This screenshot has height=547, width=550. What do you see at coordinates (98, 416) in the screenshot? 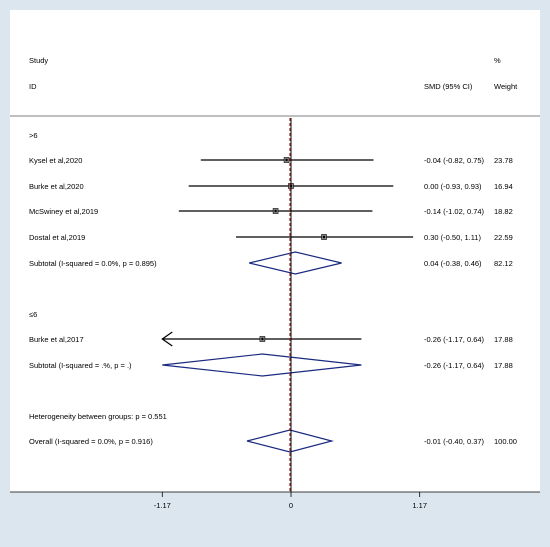
I see `row-label-note: Heterogeneity between groups: p = 0.551` at bounding box center [98, 416].